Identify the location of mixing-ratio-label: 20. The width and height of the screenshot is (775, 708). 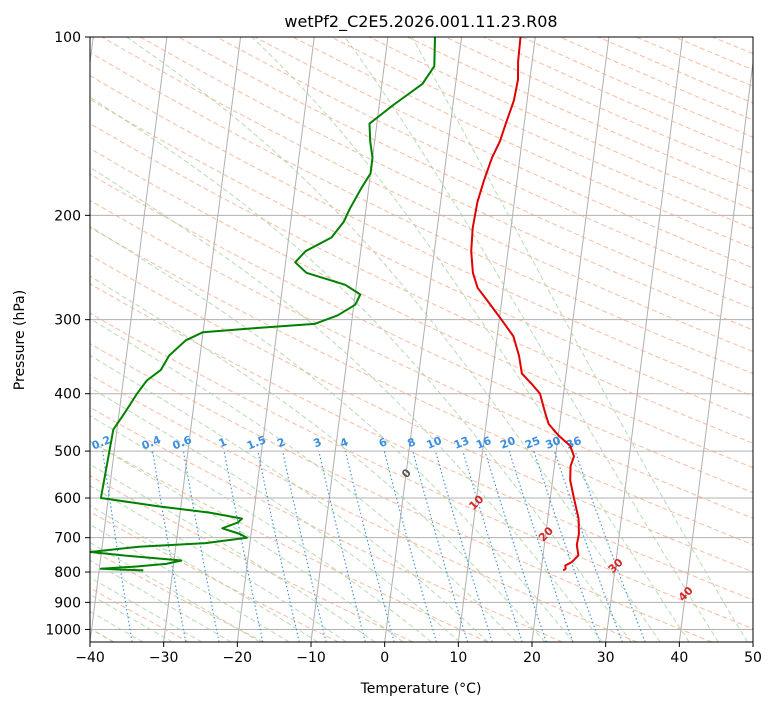
(507, 443).